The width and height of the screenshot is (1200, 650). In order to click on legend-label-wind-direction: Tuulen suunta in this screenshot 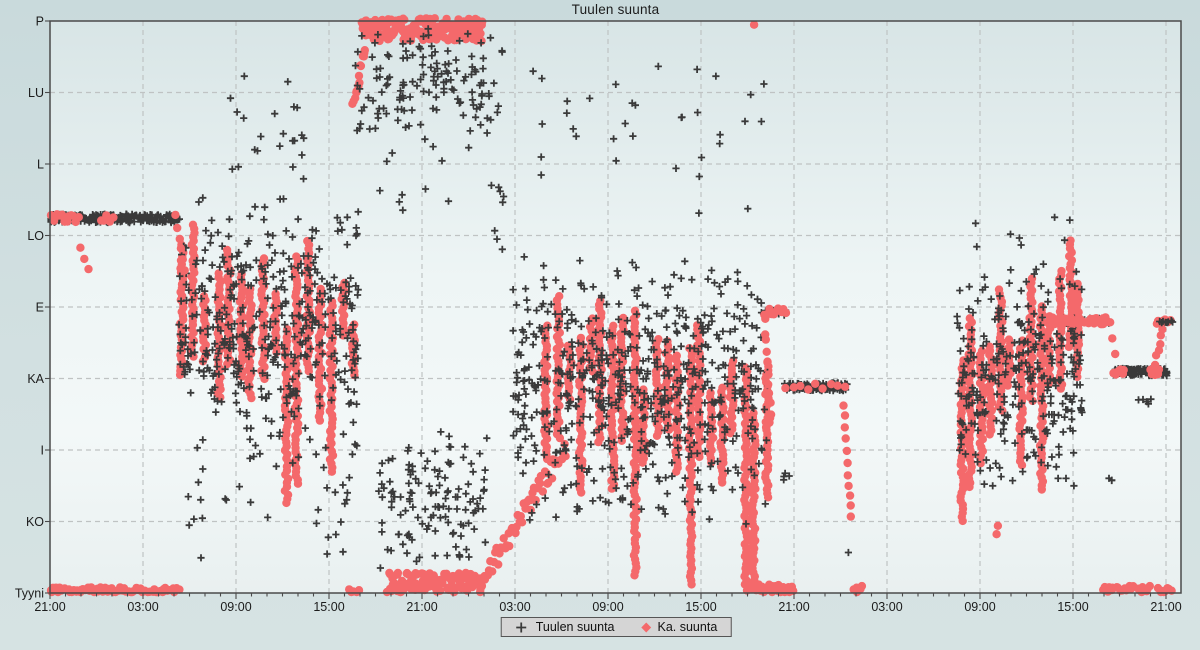, I will do `click(575, 627)`.